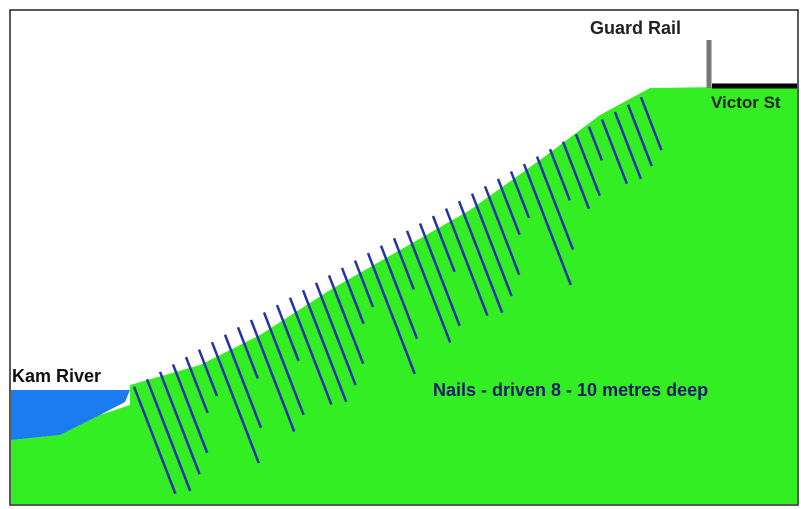 The image size is (801, 509). Describe the element at coordinates (70, 415) in the screenshot. I see `river` at that location.